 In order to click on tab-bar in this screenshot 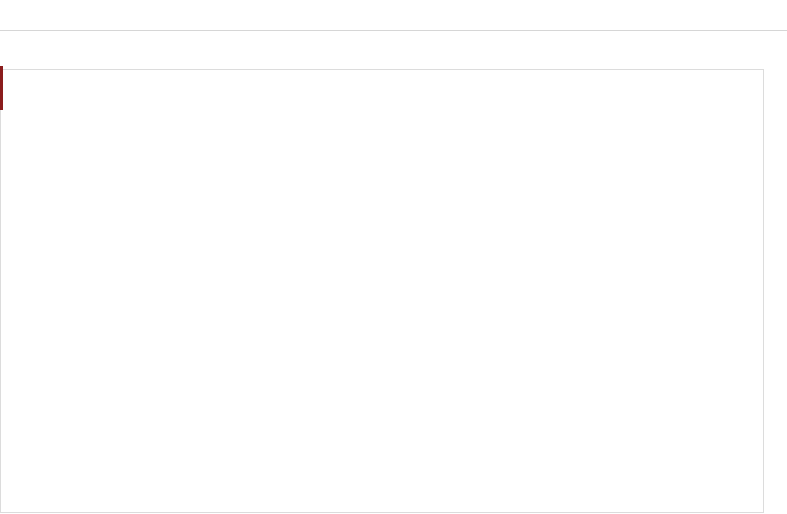, I will do `click(393, 50)`.